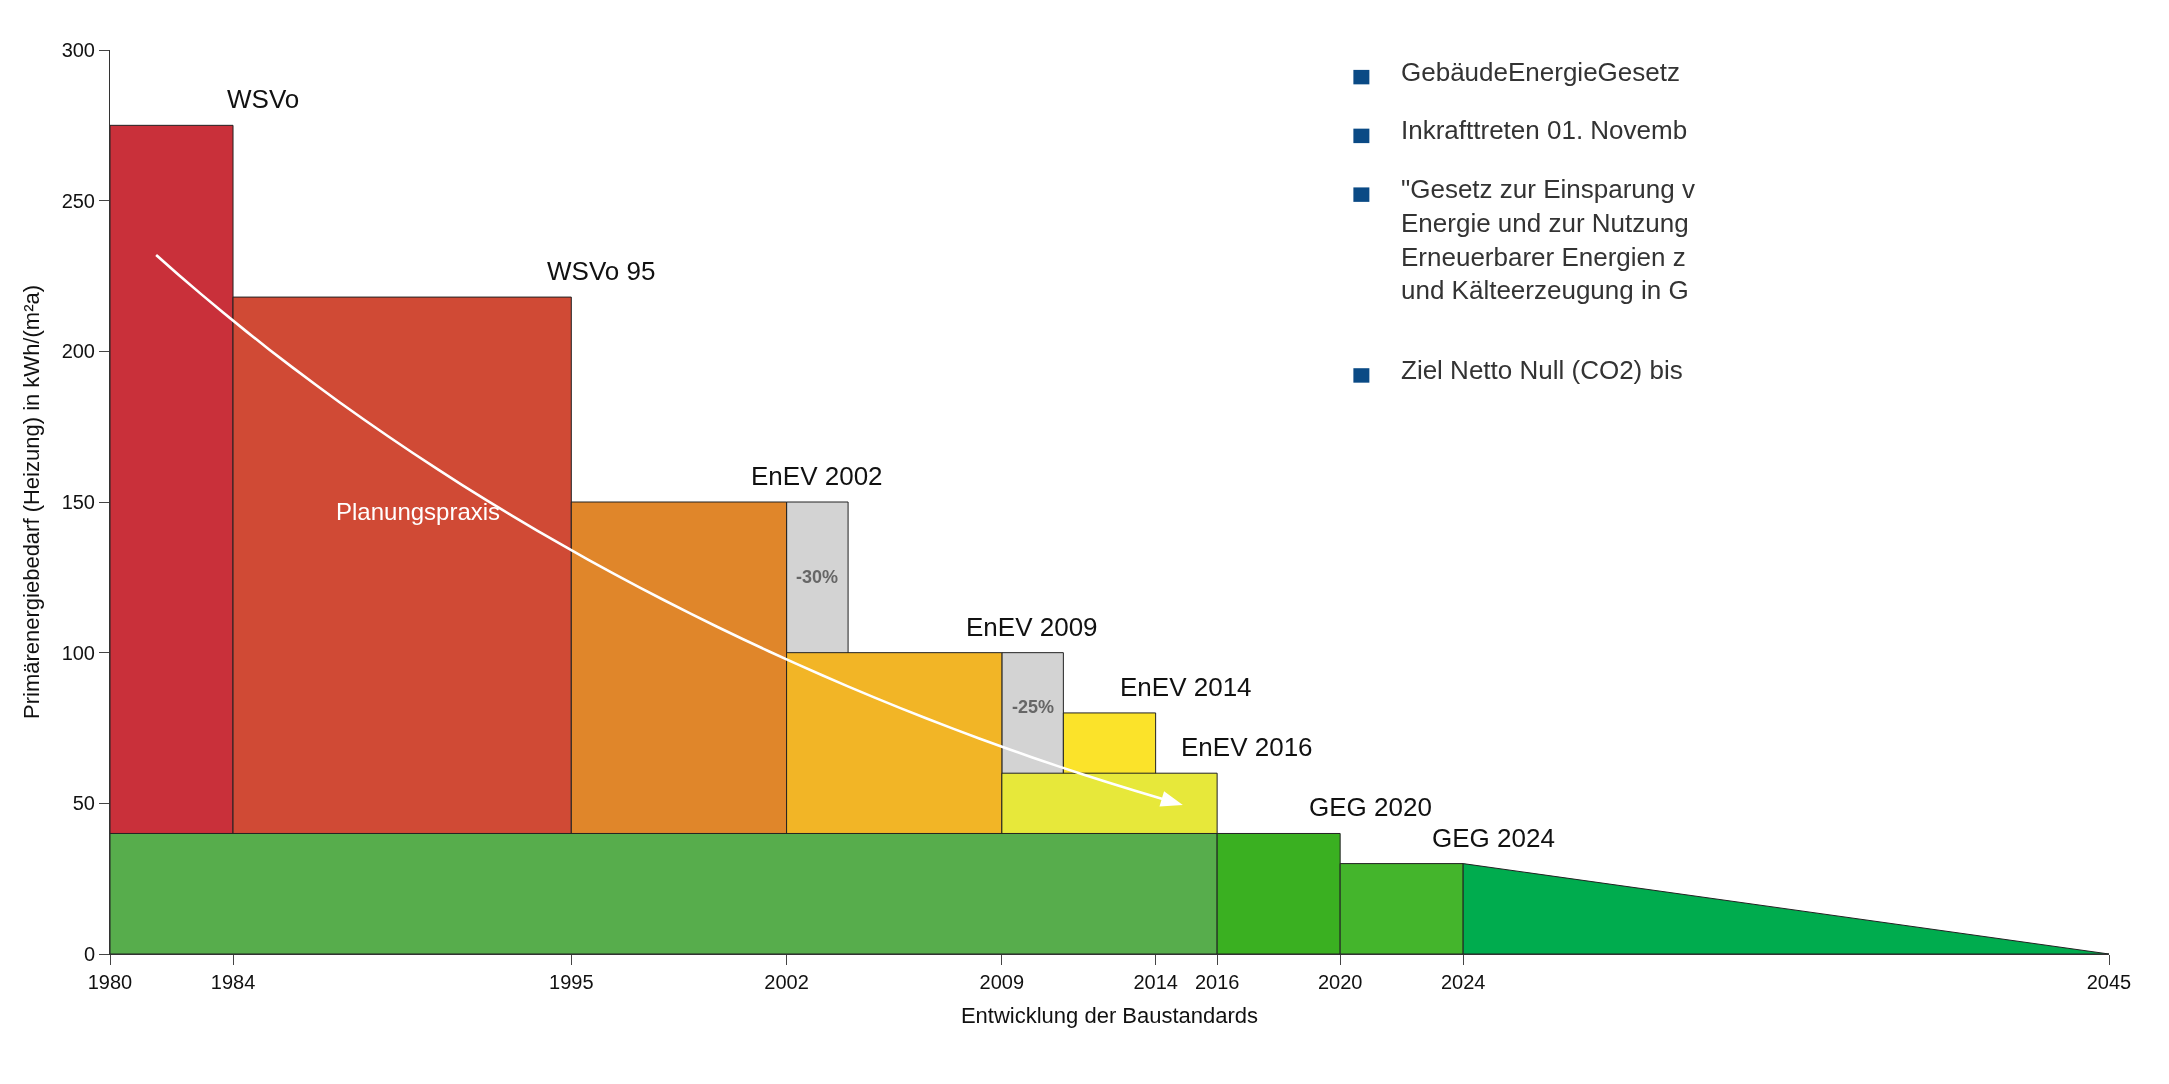 This screenshot has width=2169, height=1084. Describe the element at coordinates (1548, 240) in the screenshot. I see `annotation: "Gesetz zur Einsparung v Energie und zur Nutzung Erneuerbarer Energien z und Kälteerzeugung in G` at that location.